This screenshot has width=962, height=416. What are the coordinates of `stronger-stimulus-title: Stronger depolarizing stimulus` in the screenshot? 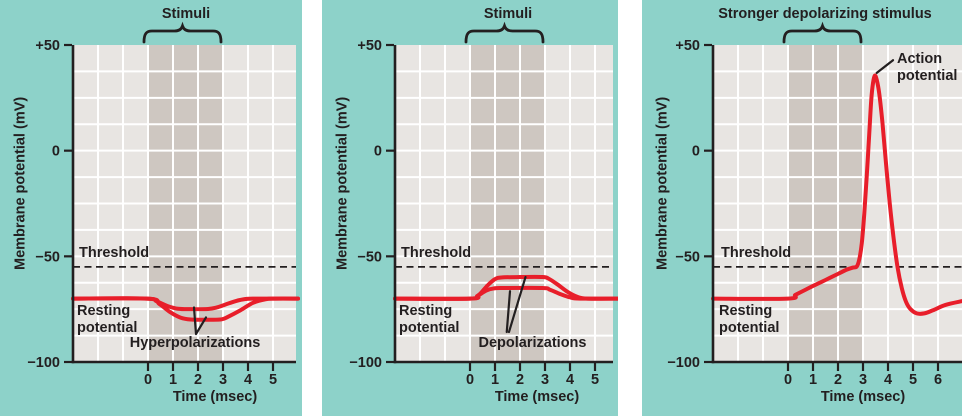 It's located at (825, 14).